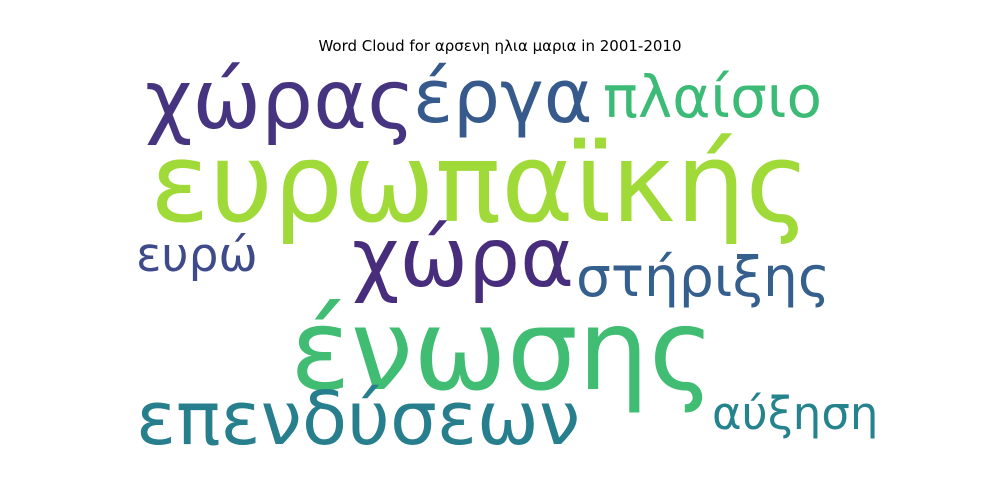  What do you see at coordinates (502, 351) in the screenshot?
I see `word-2: ένωσης` at bounding box center [502, 351].